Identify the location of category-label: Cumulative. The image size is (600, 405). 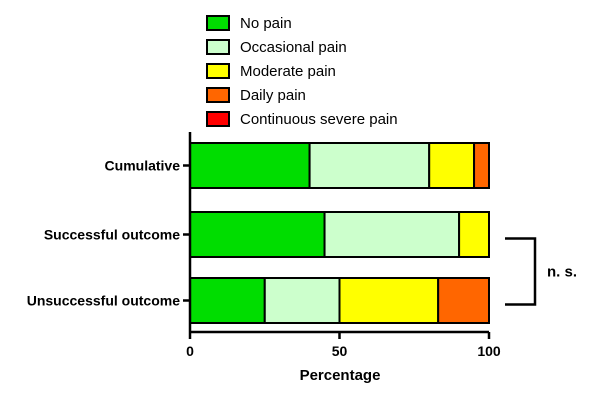
(143, 166).